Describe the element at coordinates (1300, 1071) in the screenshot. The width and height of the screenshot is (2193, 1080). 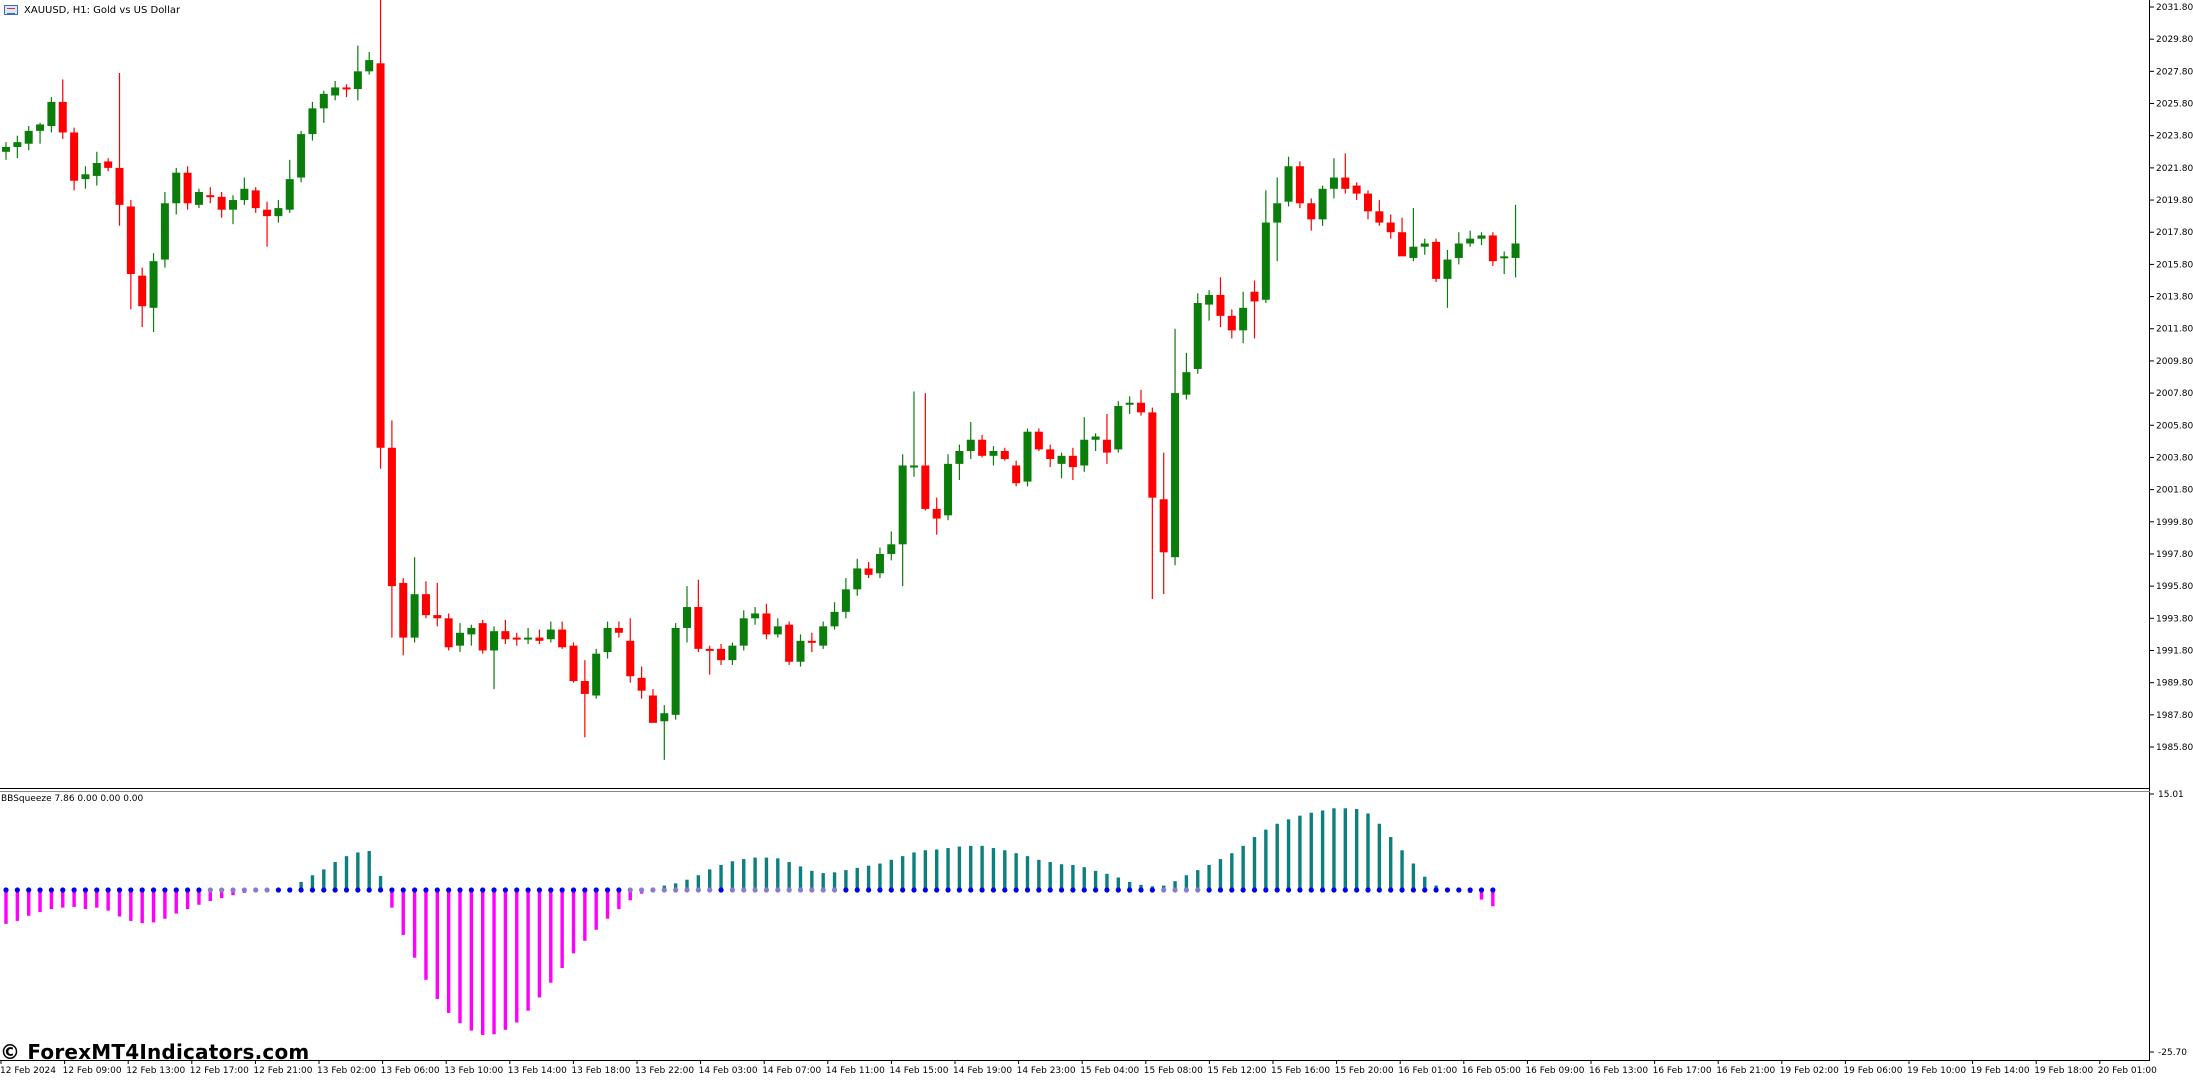
I see `time-axis-label: 15 Feb 16:00` at that location.